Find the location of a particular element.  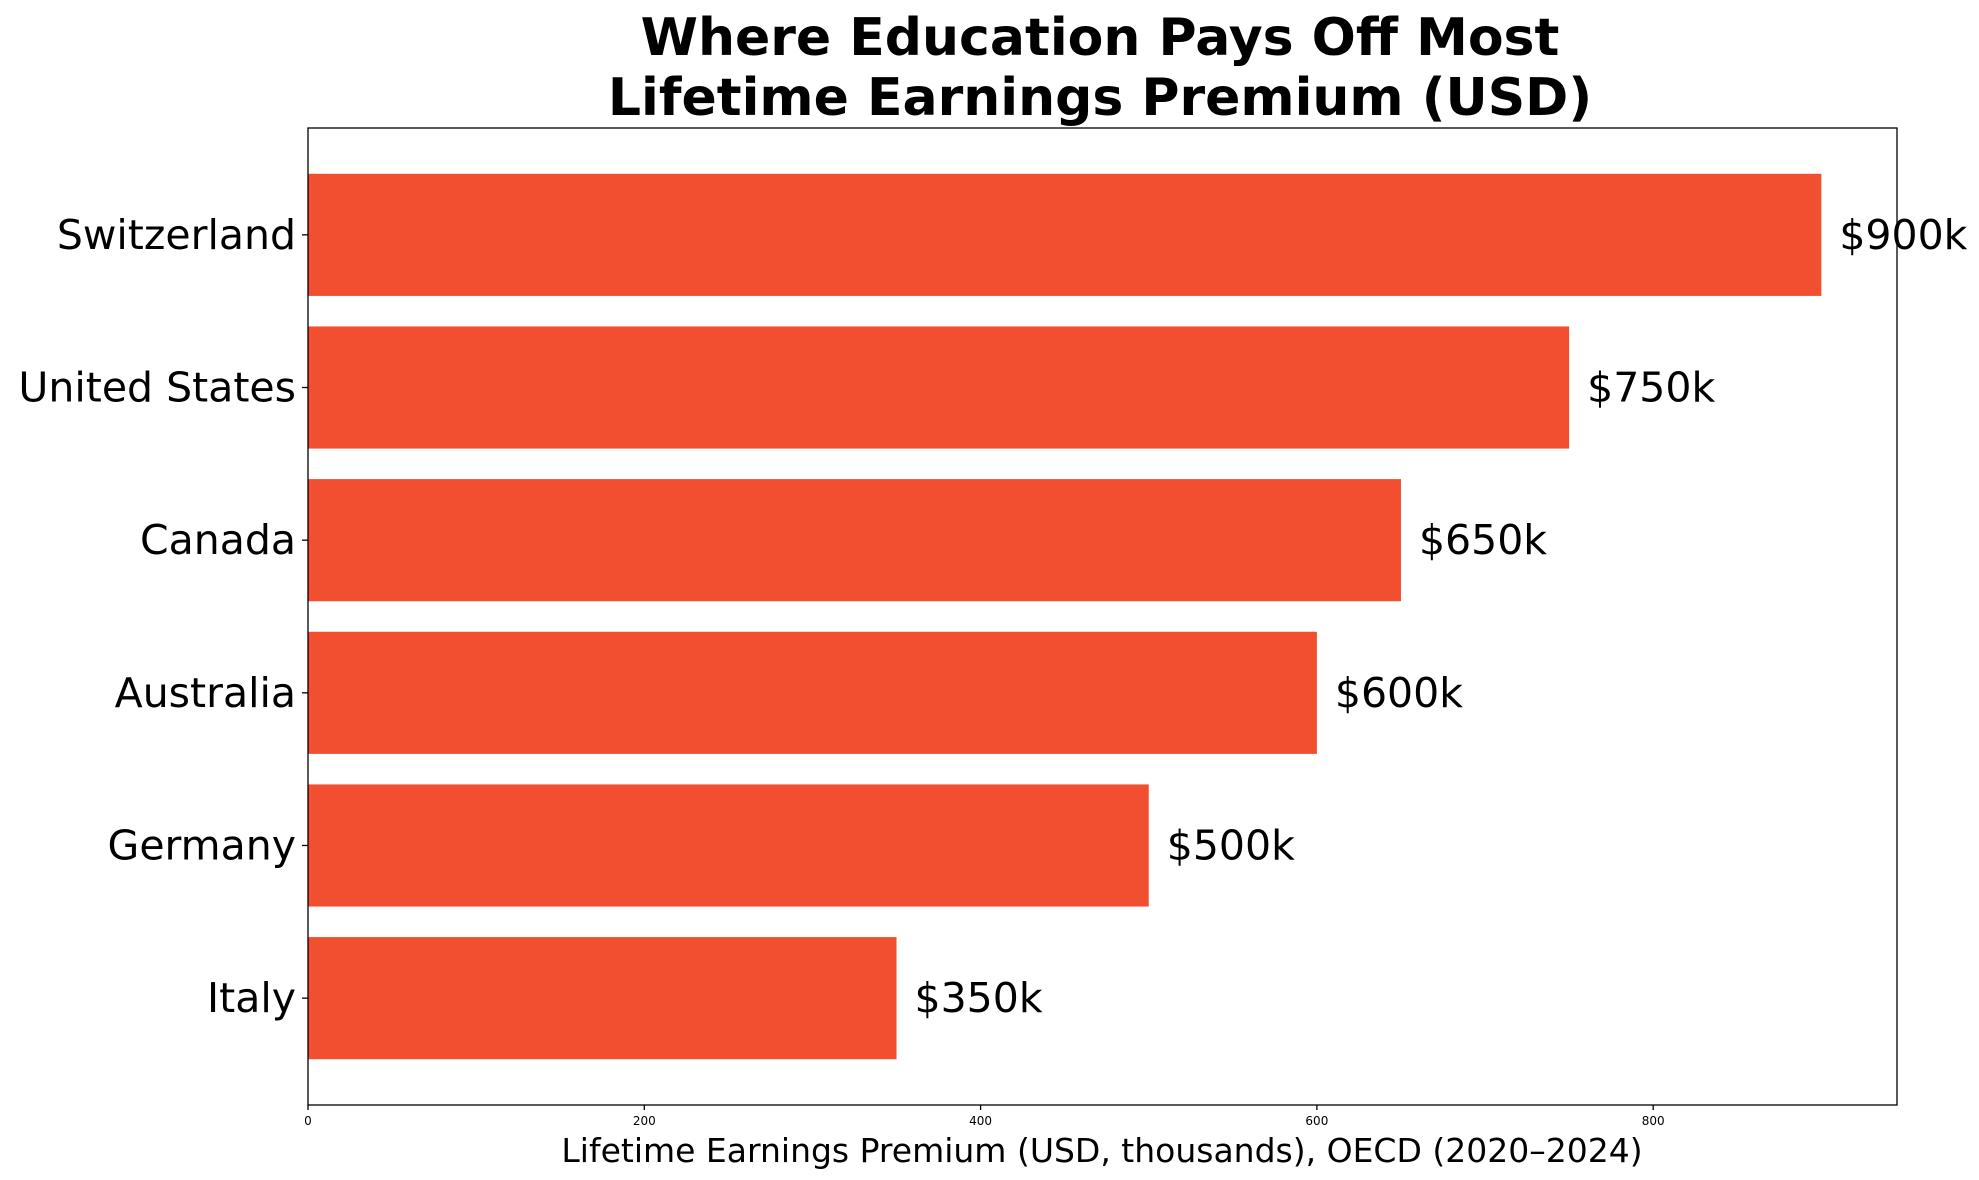

bar-germany is located at coordinates (728, 845).